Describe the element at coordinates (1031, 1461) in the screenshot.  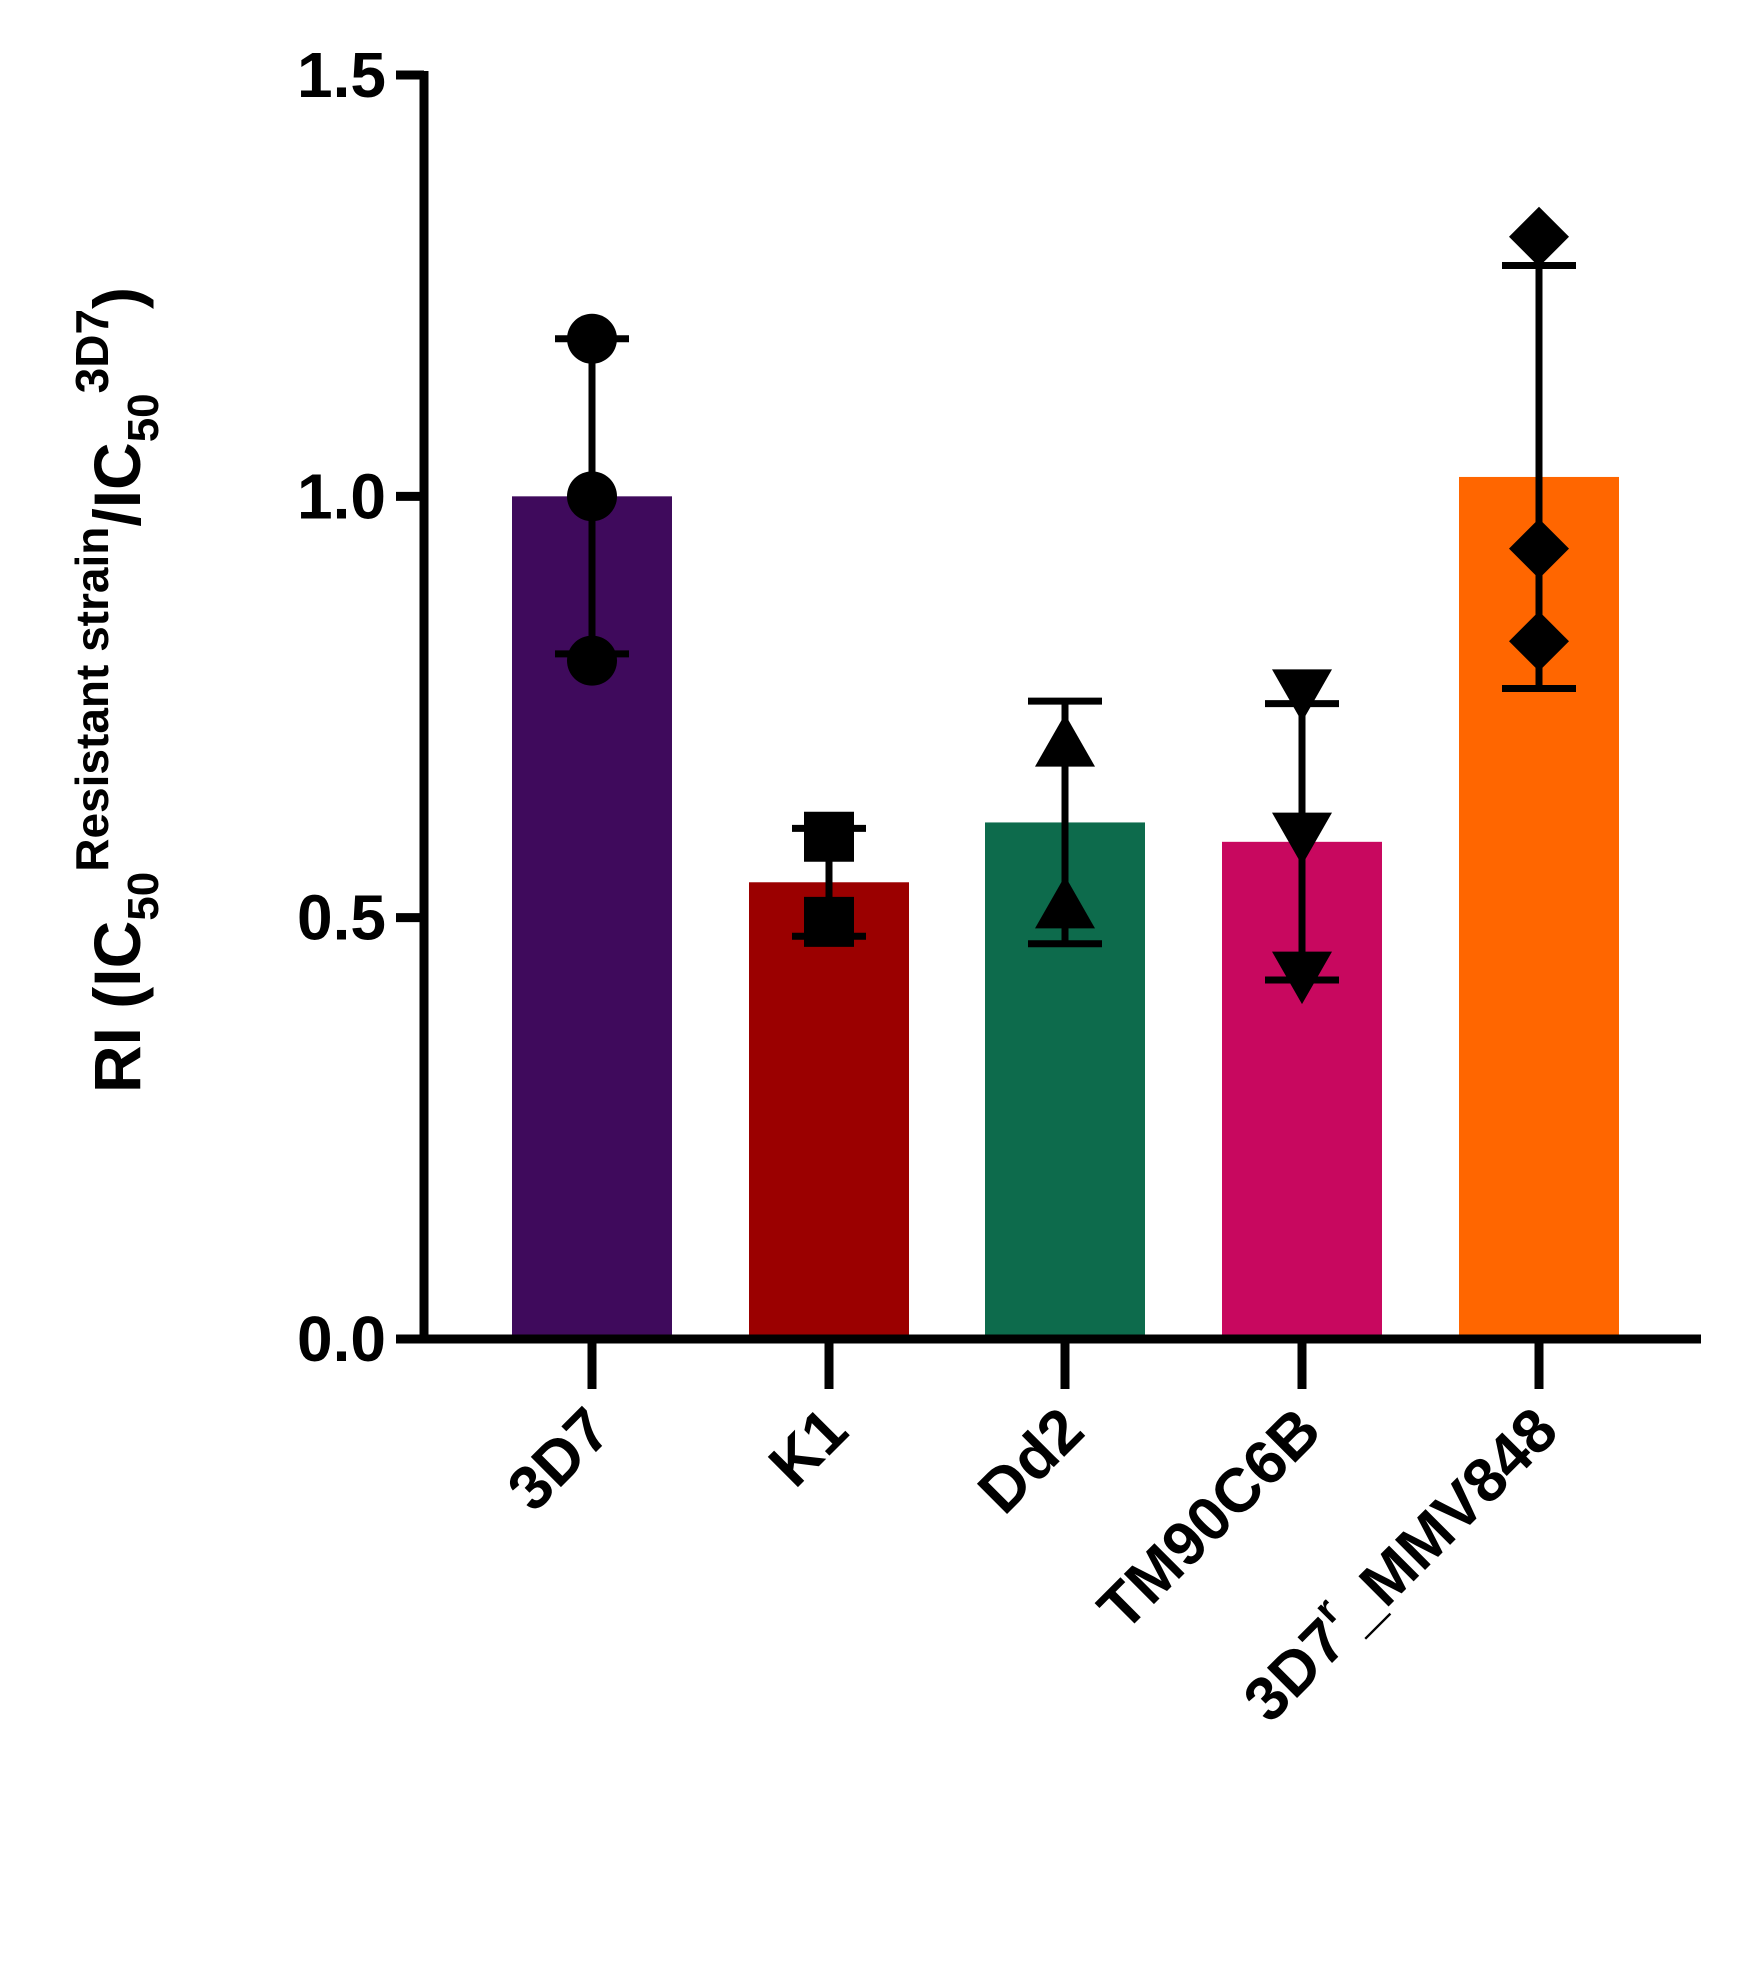
I see `x-tick-label: Dd2` at that location.